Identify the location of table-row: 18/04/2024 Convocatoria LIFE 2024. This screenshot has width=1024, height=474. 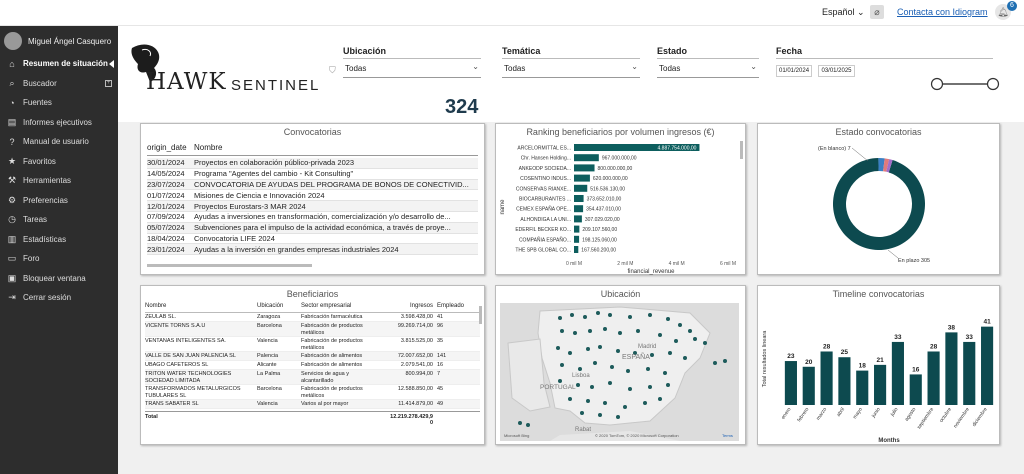
(312, 239).